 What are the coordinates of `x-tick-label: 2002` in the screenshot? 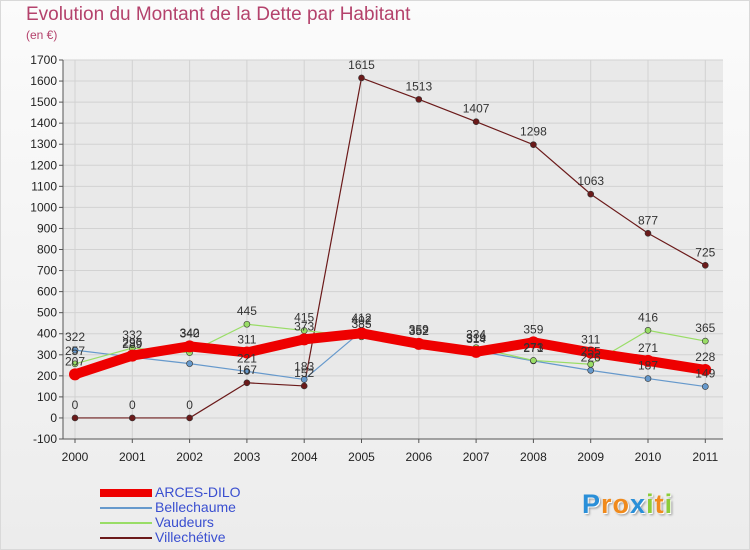 It's located at (189, 457).